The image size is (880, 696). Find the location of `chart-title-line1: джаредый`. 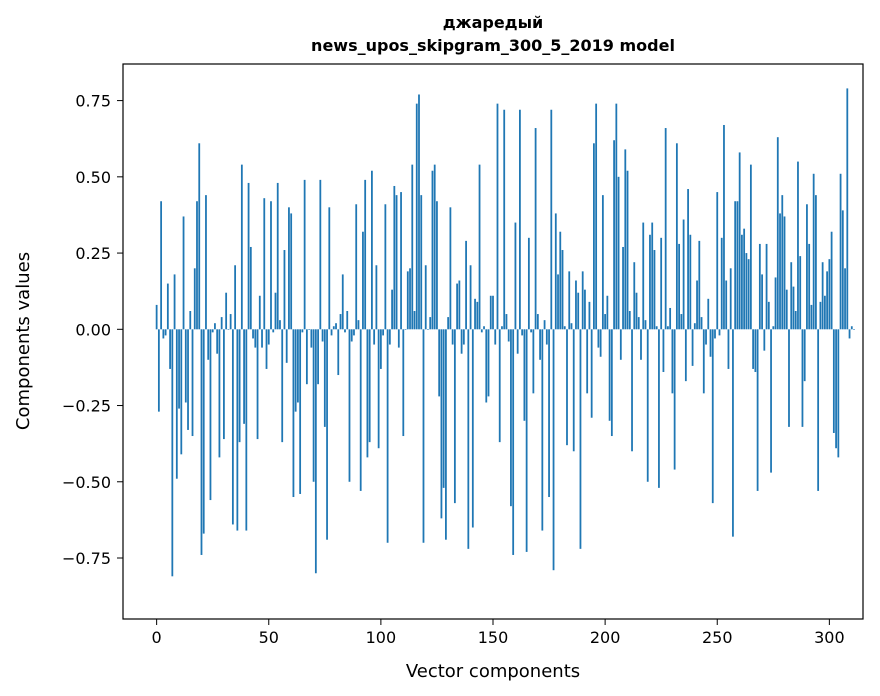

chart-title-line1: джаредый is located at coordinates (493, 22).